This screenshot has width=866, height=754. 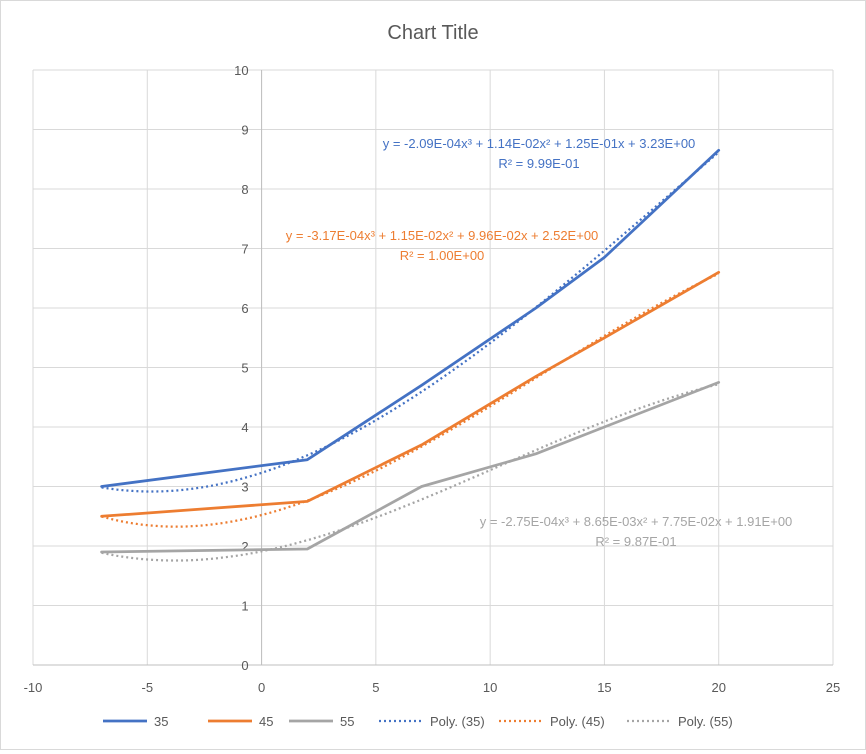 What do you see at coordinates (244, 308) in the screenshot?
I see `y-tick-label: 6` at bounding box center [244, 308].